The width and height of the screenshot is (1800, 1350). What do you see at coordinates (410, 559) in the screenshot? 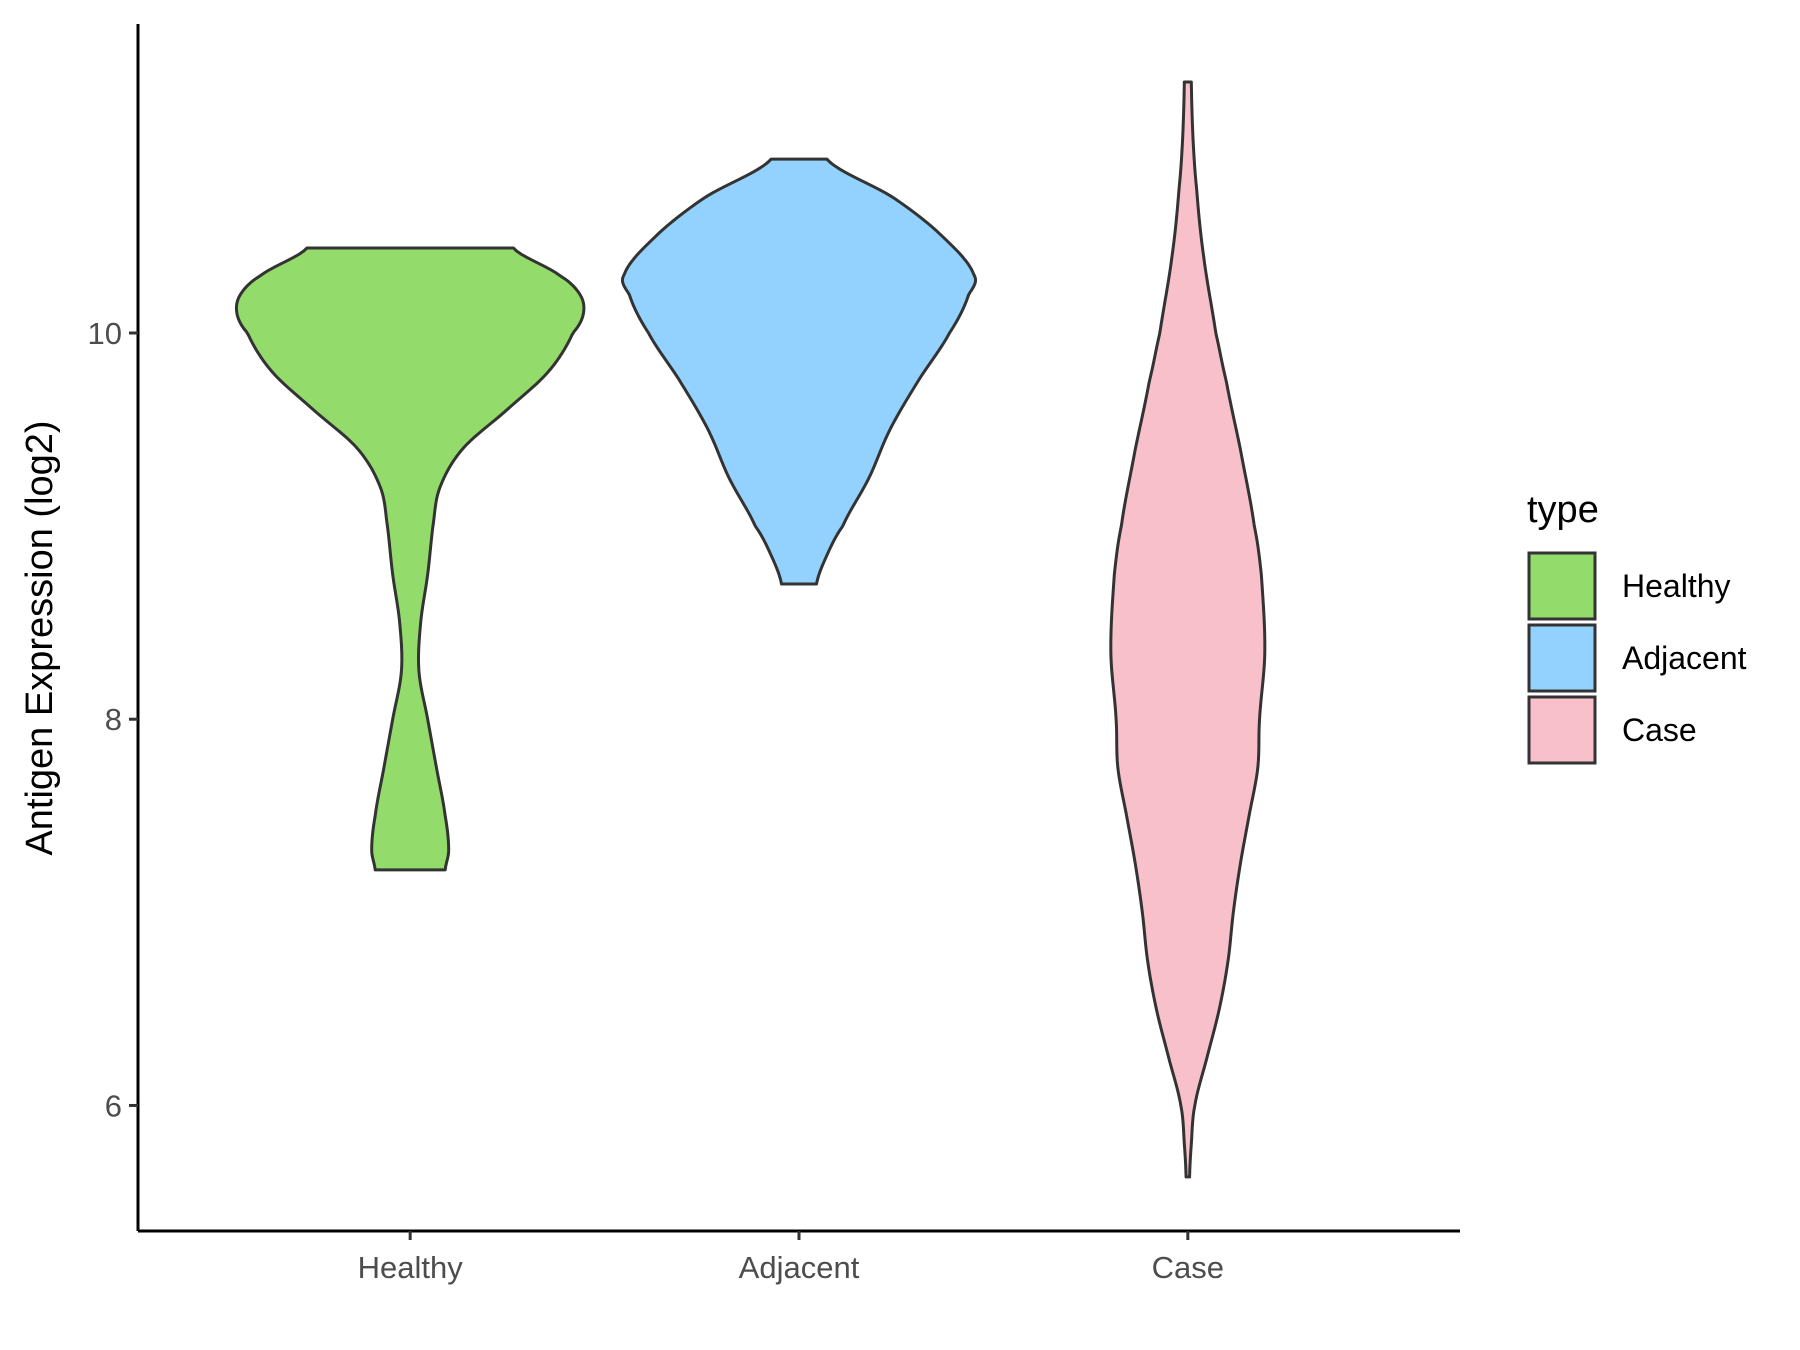
I see `violin-healthy` at bounding box center [410, 559].